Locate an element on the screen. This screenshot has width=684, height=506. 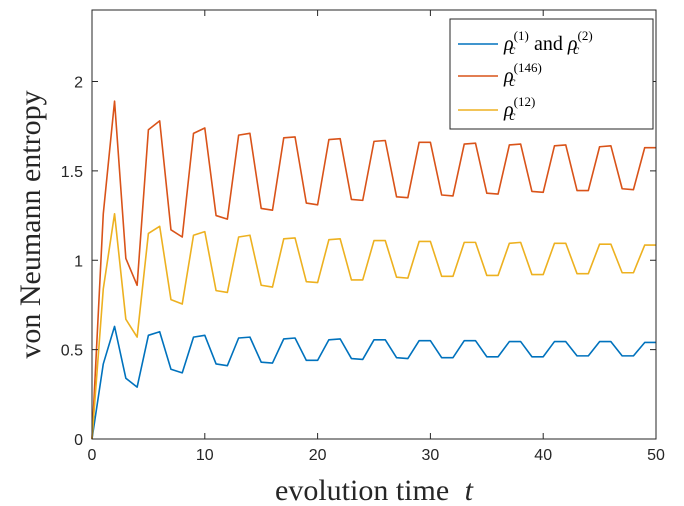
legend-label-2: ρ(12)c​ is located at coordinates (519, 109).